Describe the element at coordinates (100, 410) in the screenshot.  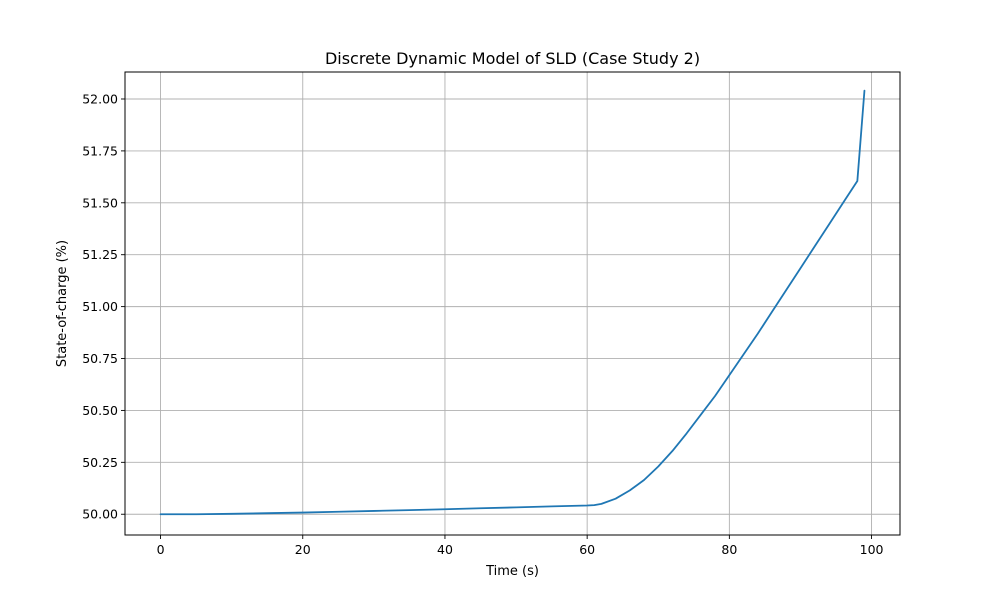
I see `y-tick-label: 50.50` at that location.